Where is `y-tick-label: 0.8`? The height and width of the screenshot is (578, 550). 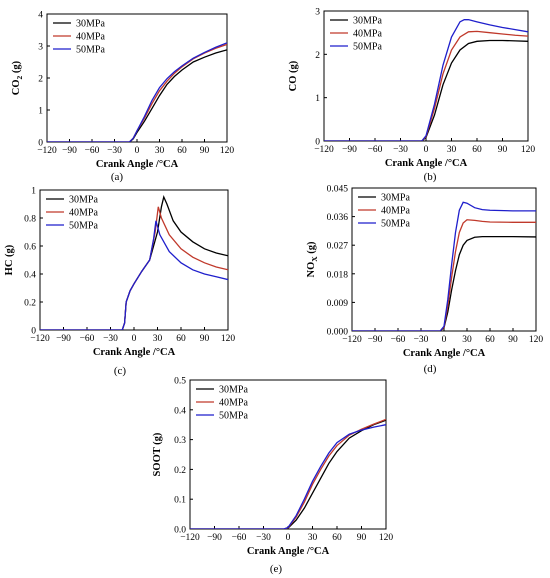
y-tick-label: 0.8 is located at coordinates (30, 220).